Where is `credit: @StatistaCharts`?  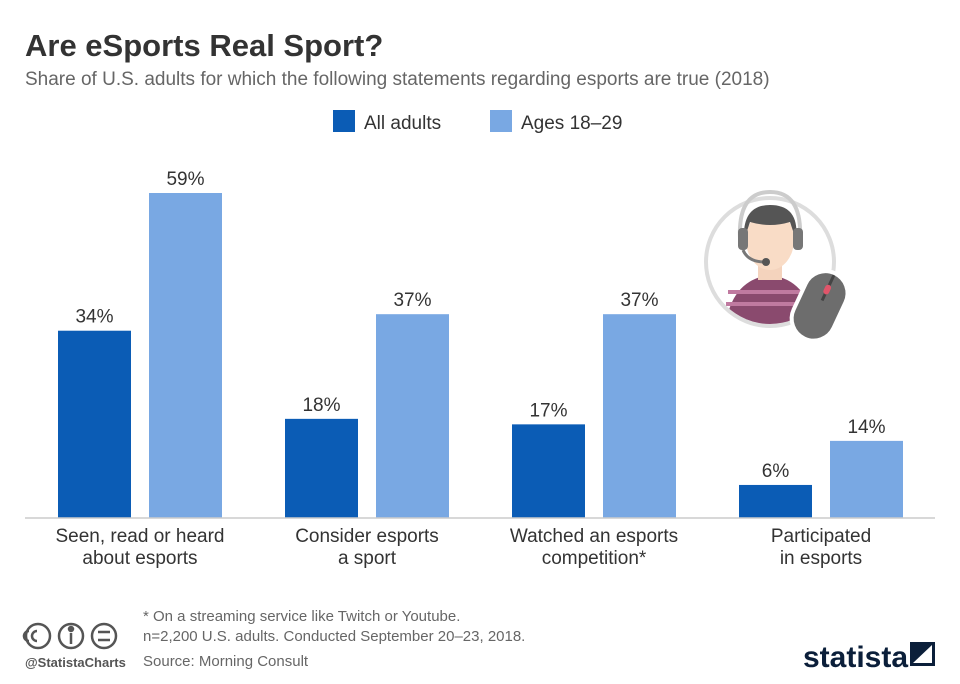 credit: @StatistaCharts is located at coordinates (75, 662).